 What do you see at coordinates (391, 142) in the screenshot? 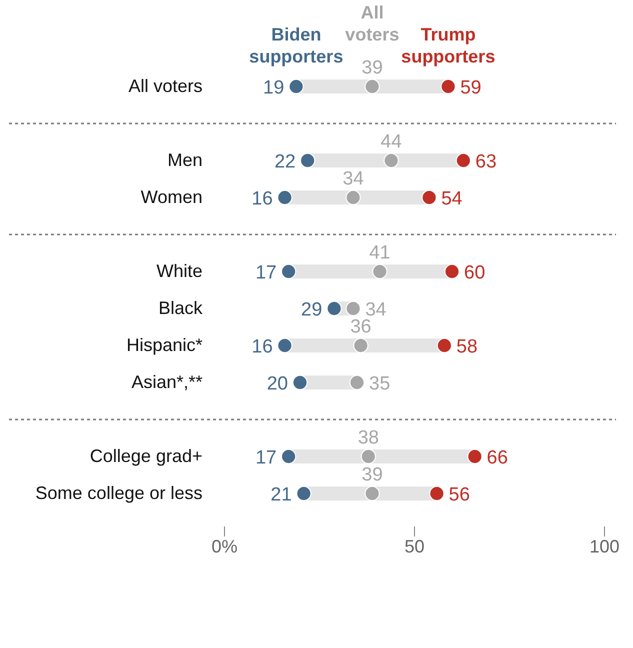
I see `data-label: 44` at bounding box center [391, 142].